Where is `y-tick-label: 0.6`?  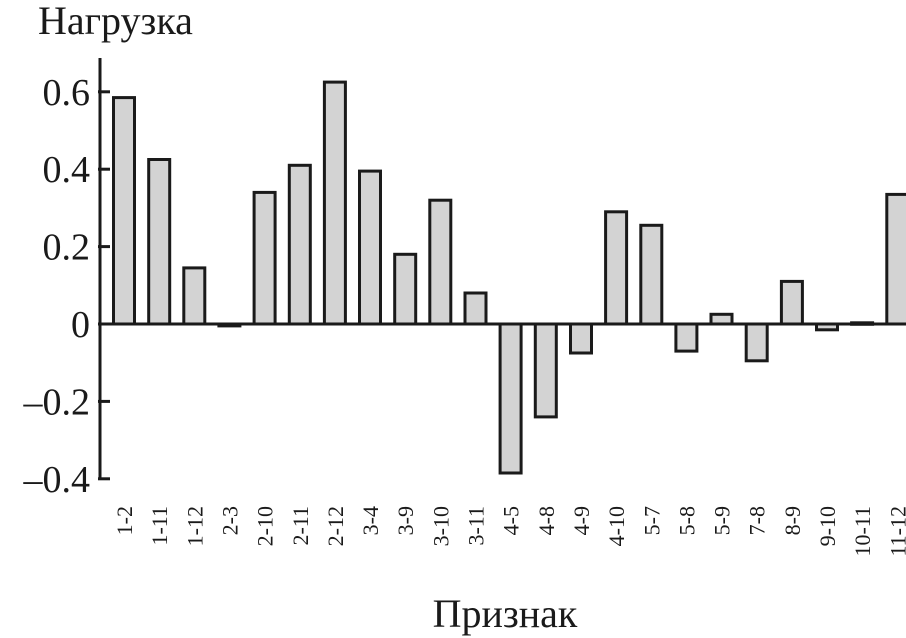 y-tick-label: 0.6 is located at coordinates (67, 93).